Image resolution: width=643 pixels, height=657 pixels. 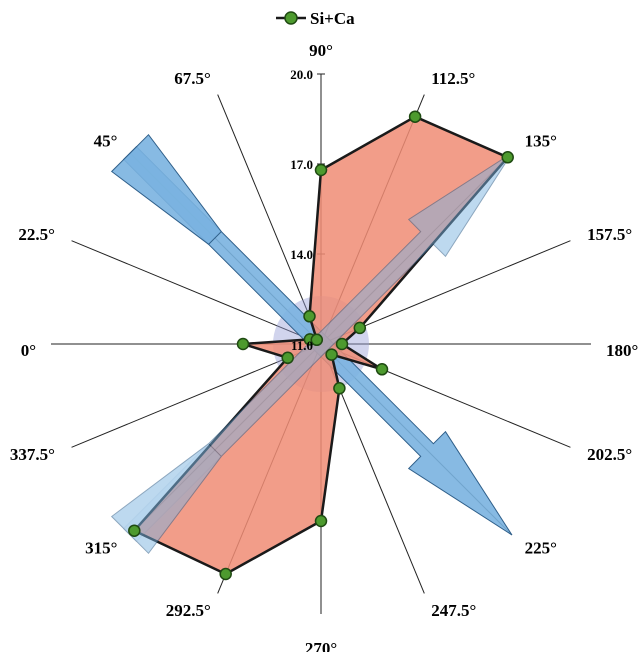 What do you see at coordinates (541, 548) in the screenshot?
I see `angle-label: 225°` at bounding box center [541, 548].